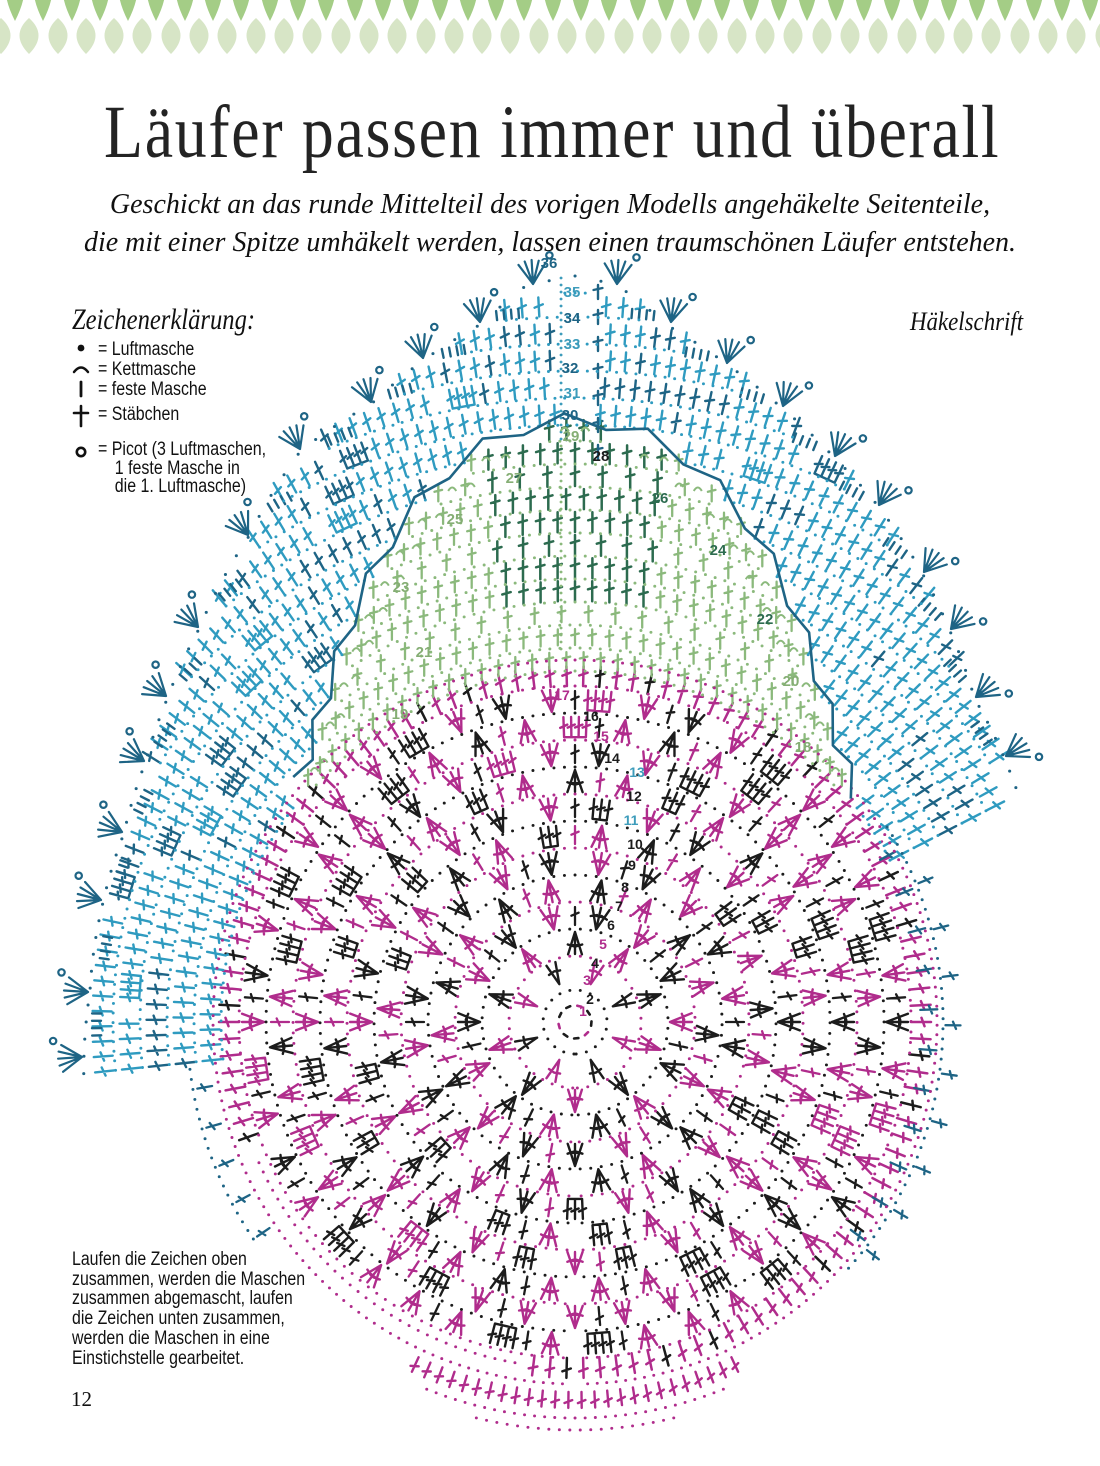 Image resolution: width=1100 pixels, height=1466 pixels. I want to click on svg-text: 1, so click(583, 1011).